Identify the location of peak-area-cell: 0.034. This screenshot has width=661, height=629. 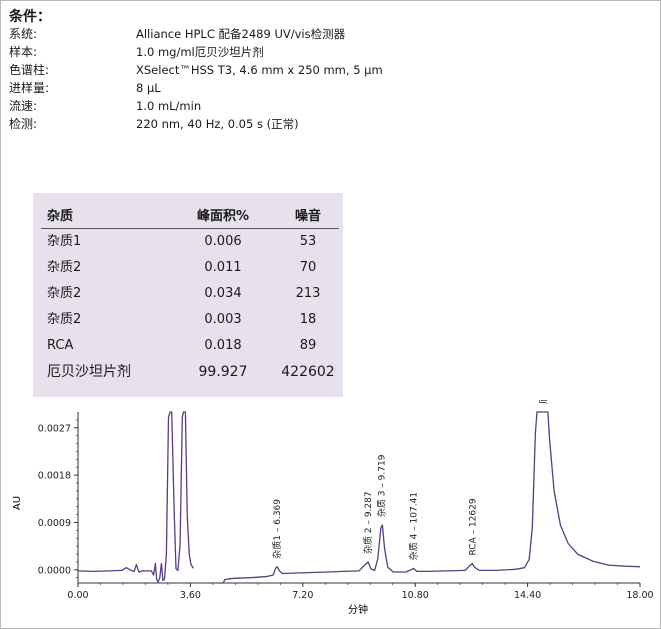
(223, 293).